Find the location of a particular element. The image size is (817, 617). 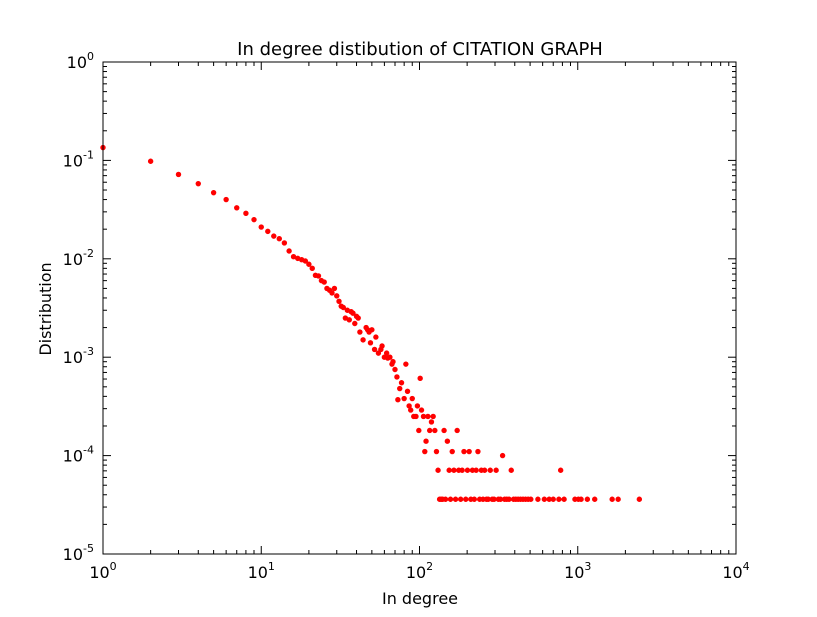

x-axis-label: In degree is located at coordinates (420, 598).